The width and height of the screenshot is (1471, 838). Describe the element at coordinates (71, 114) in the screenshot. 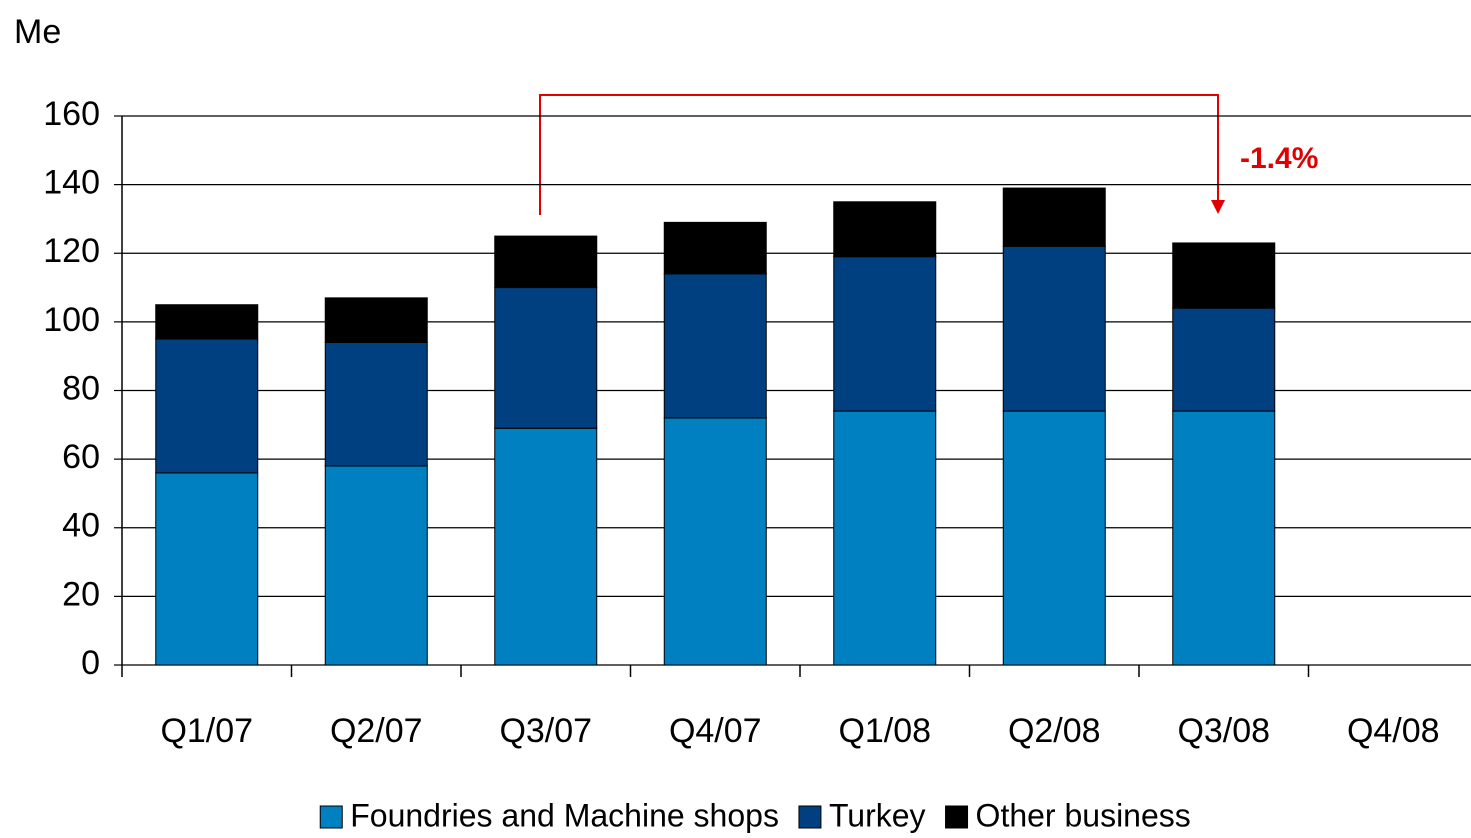

I see `y-tick-label: 160` at that location.